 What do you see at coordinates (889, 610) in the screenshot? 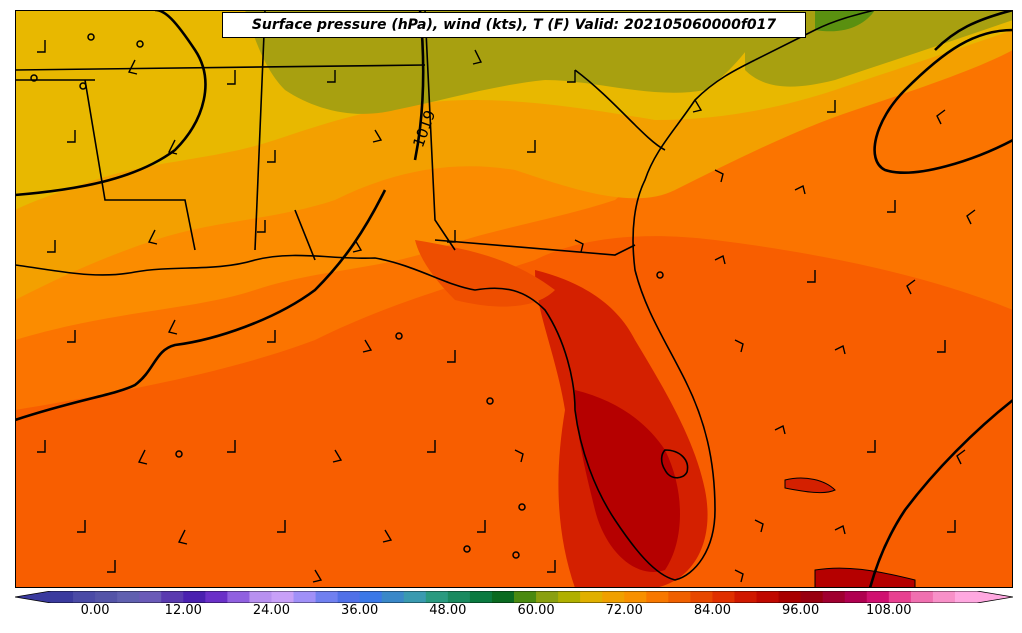
I see `colorbar-tick-label: 108.00` at bounding box center [889, 610].